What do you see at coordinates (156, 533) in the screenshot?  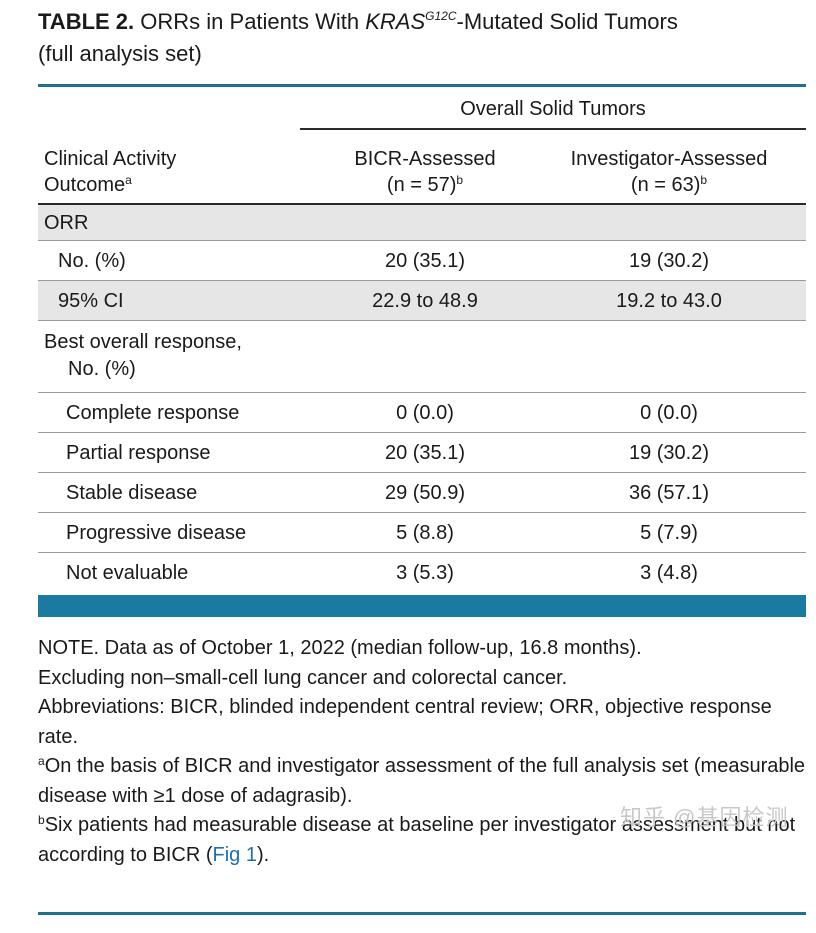 I see `row-label: Progressive disease` at bounding box center [156, 533].